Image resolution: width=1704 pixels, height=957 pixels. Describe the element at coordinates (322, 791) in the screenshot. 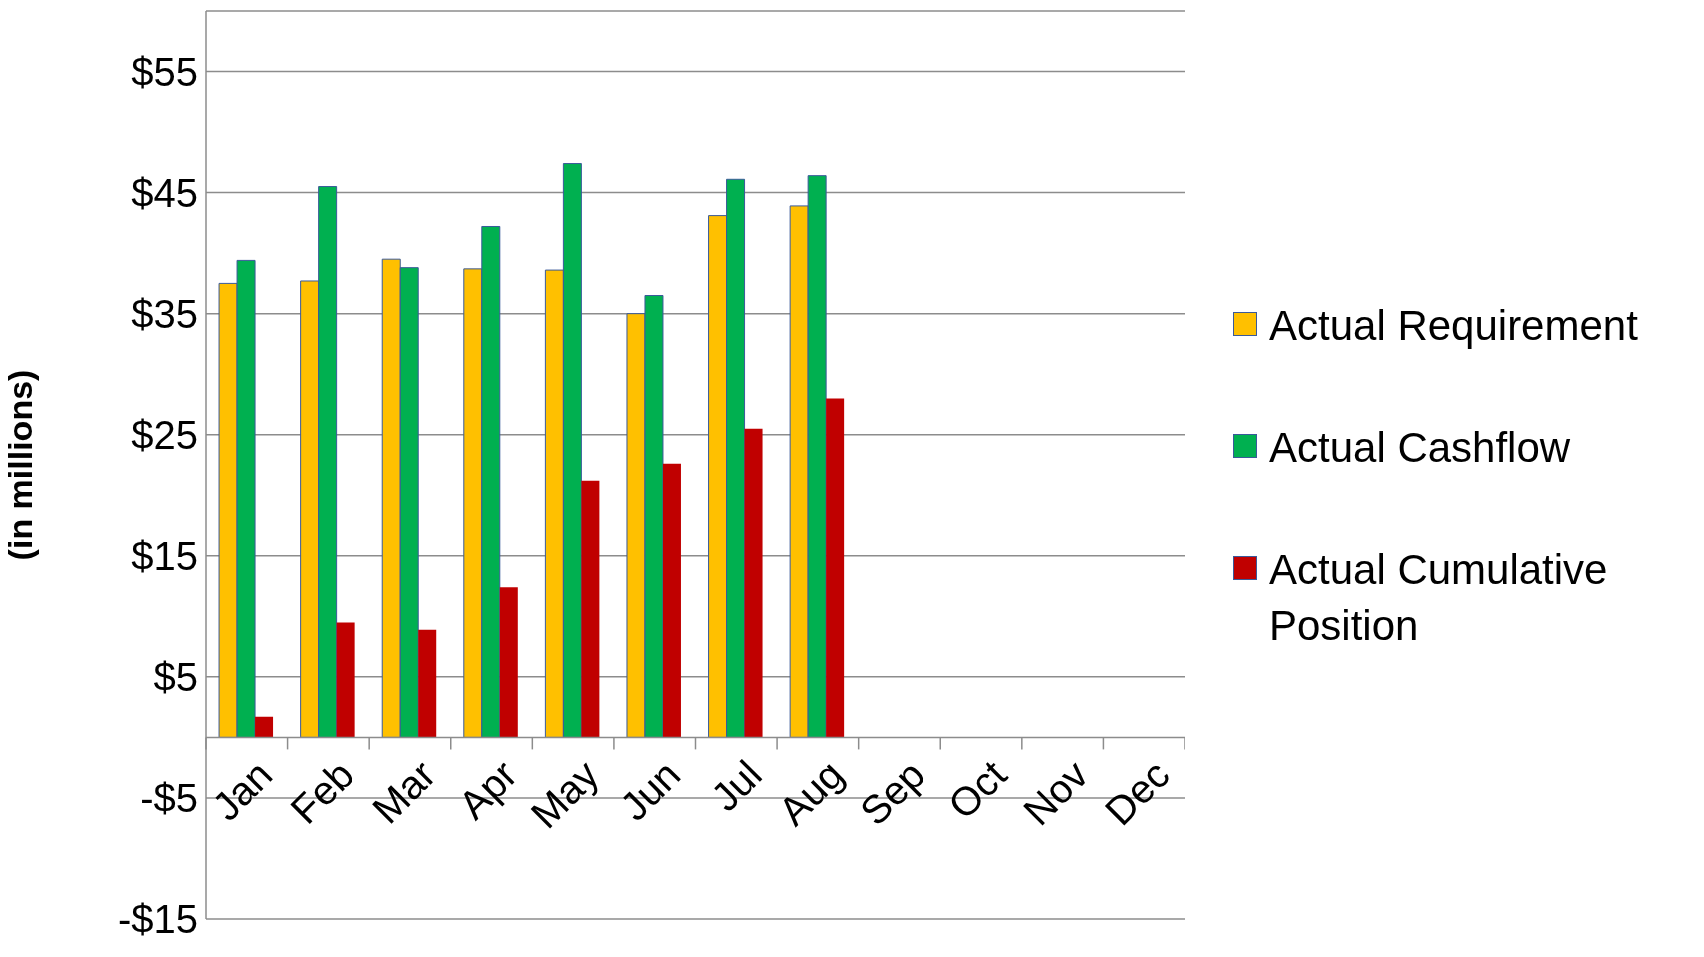

I see `x-tick-label: Feb` at that location.